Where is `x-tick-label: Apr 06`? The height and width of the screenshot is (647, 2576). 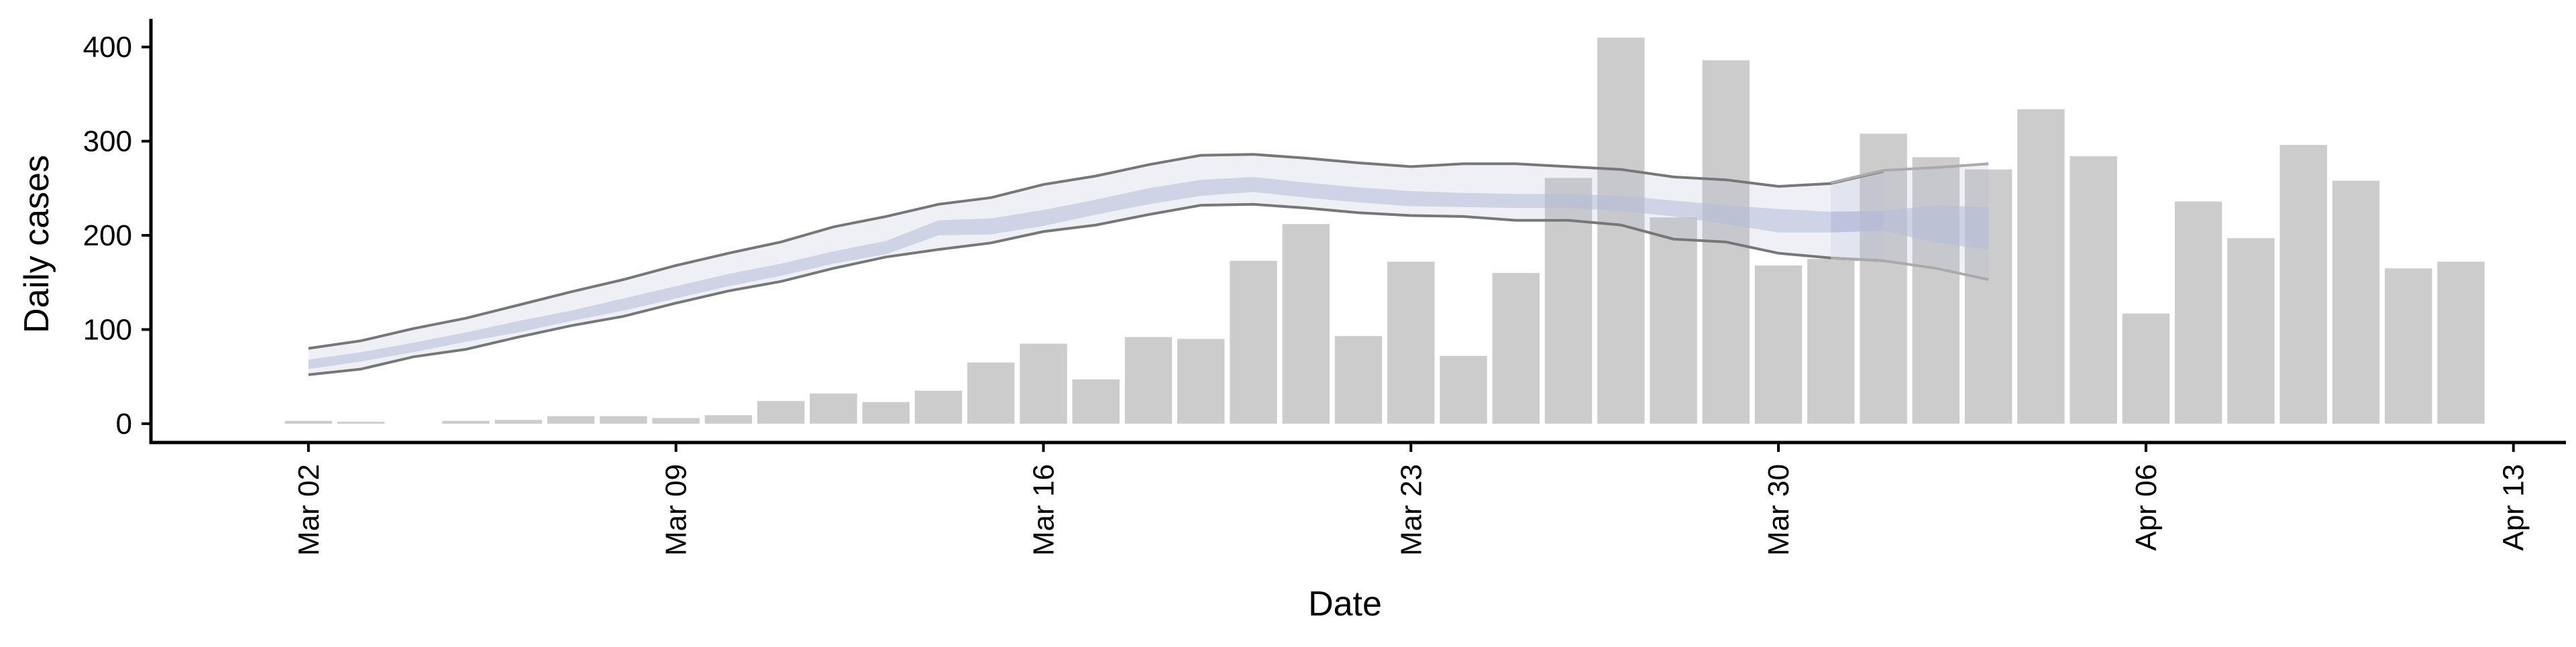
x-tick-label: Apr 06 is located at coordinates (2146, 508).